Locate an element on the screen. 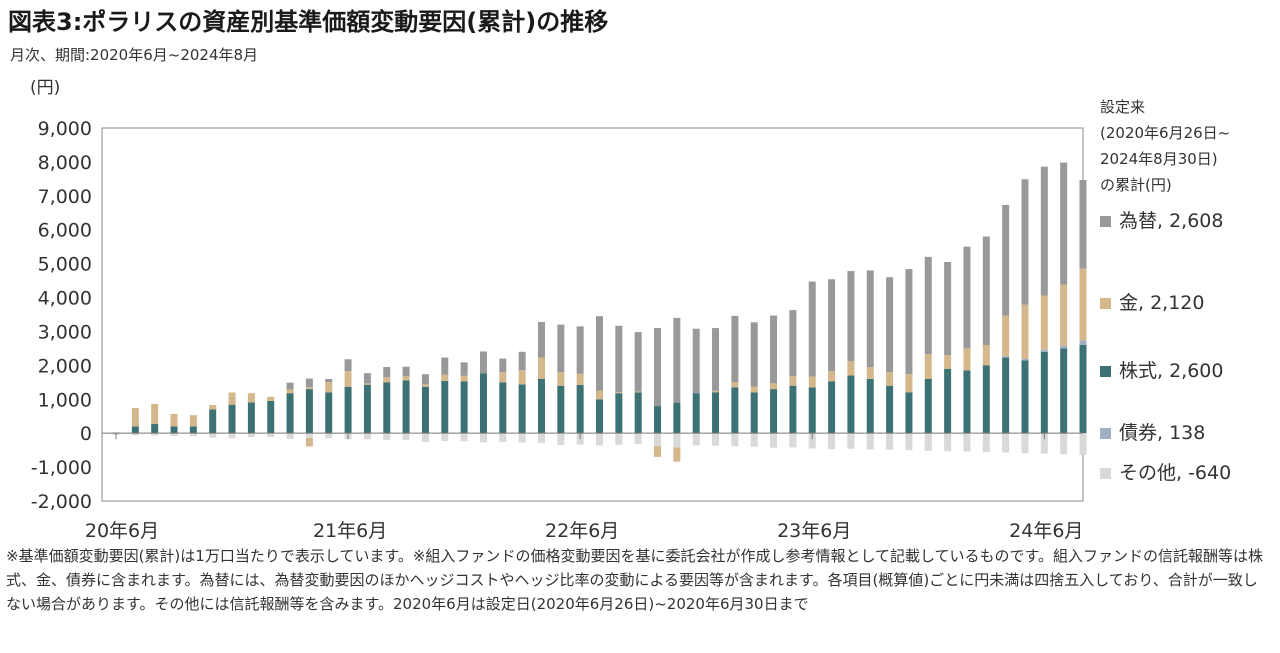 The height and width of the screenshot is (653, 1280). legend-swatch-other is located at coordinates (1105, 473).